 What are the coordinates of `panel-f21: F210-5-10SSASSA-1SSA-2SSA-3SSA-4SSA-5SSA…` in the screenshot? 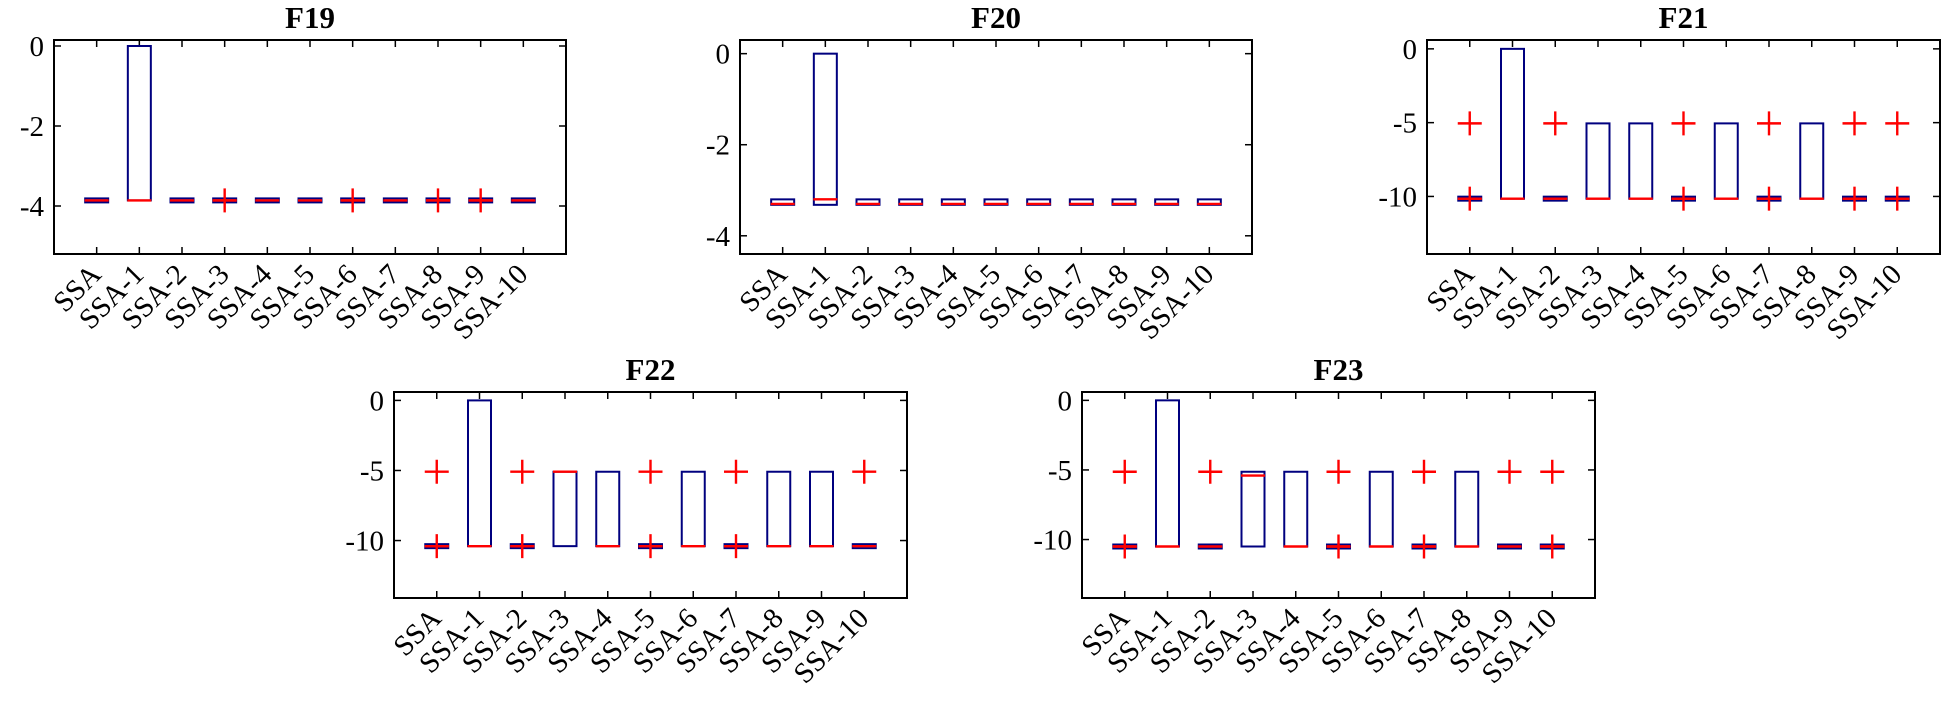 It's located at (1659, 173).